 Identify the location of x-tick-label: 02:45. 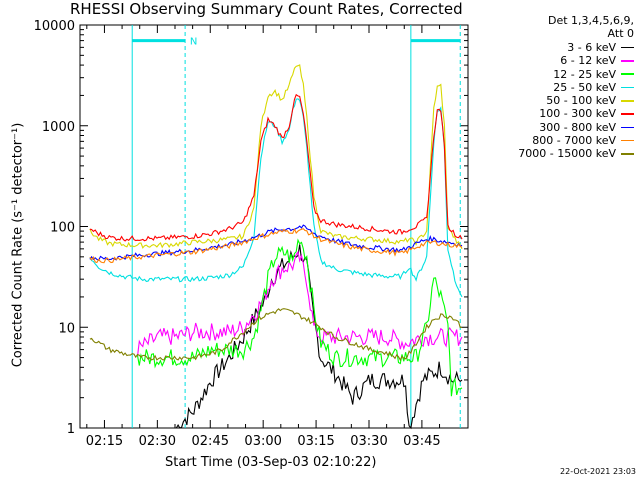
(210, 441).